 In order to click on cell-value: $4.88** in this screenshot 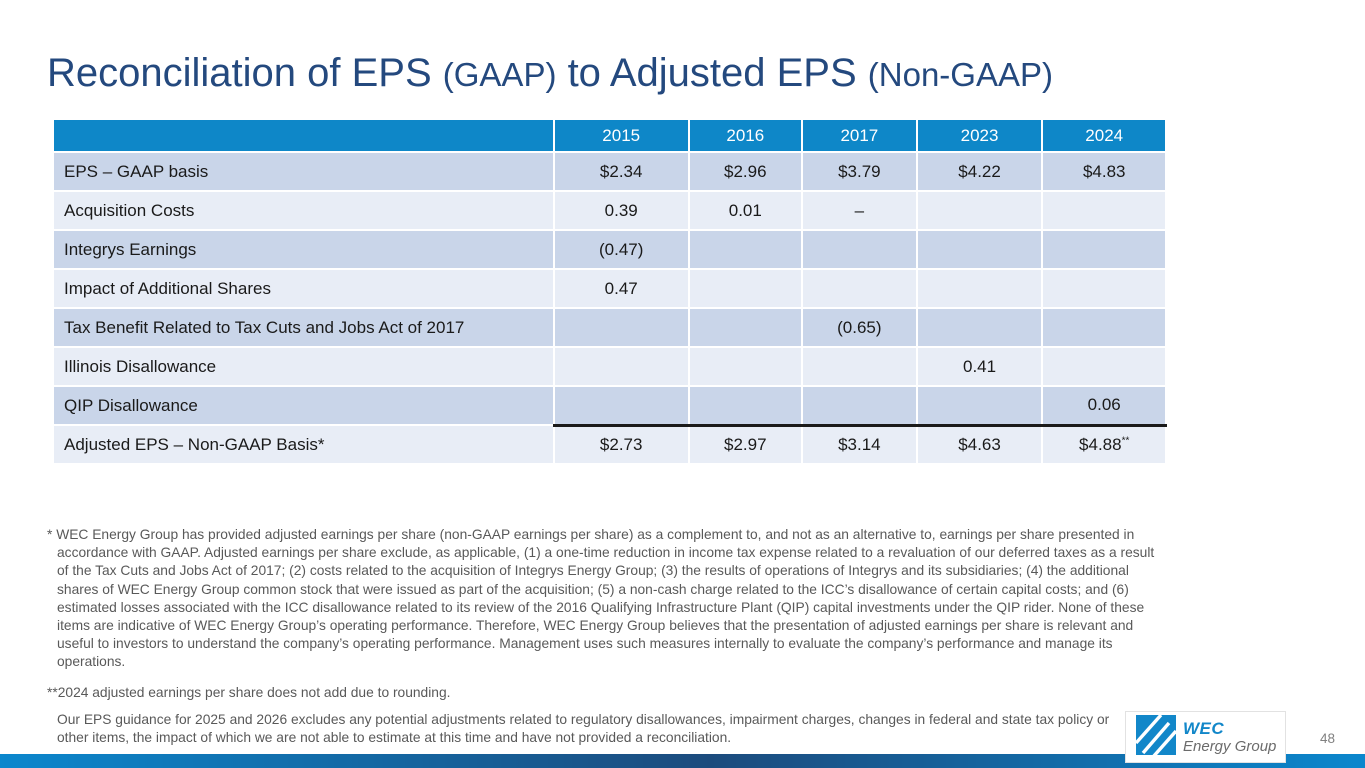, I will do `click(1104, 444)`.